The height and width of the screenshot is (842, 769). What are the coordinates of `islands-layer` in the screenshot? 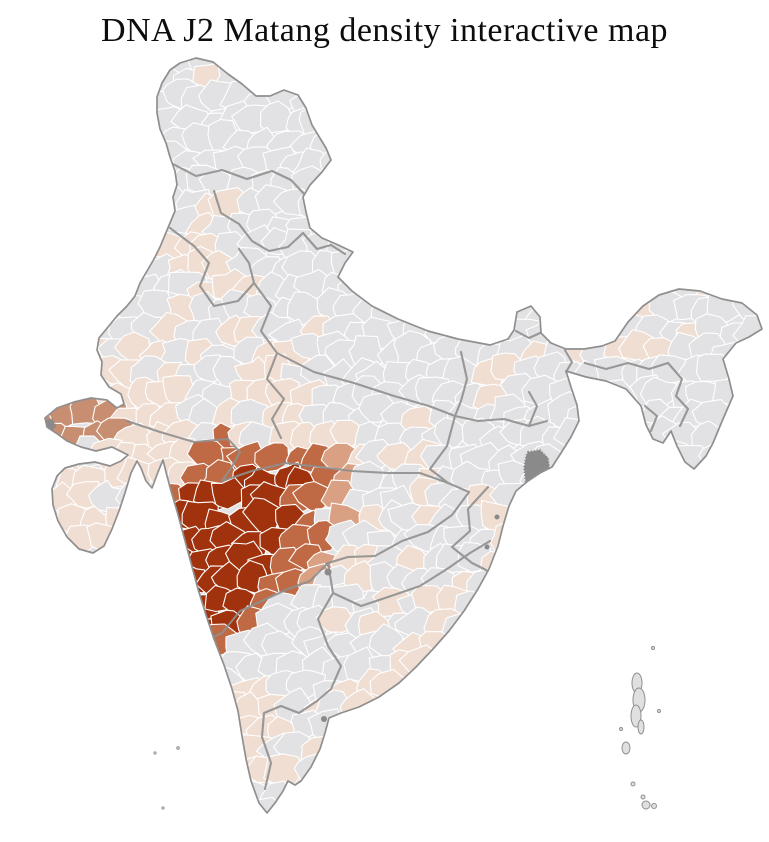 It's located at (407, 728).